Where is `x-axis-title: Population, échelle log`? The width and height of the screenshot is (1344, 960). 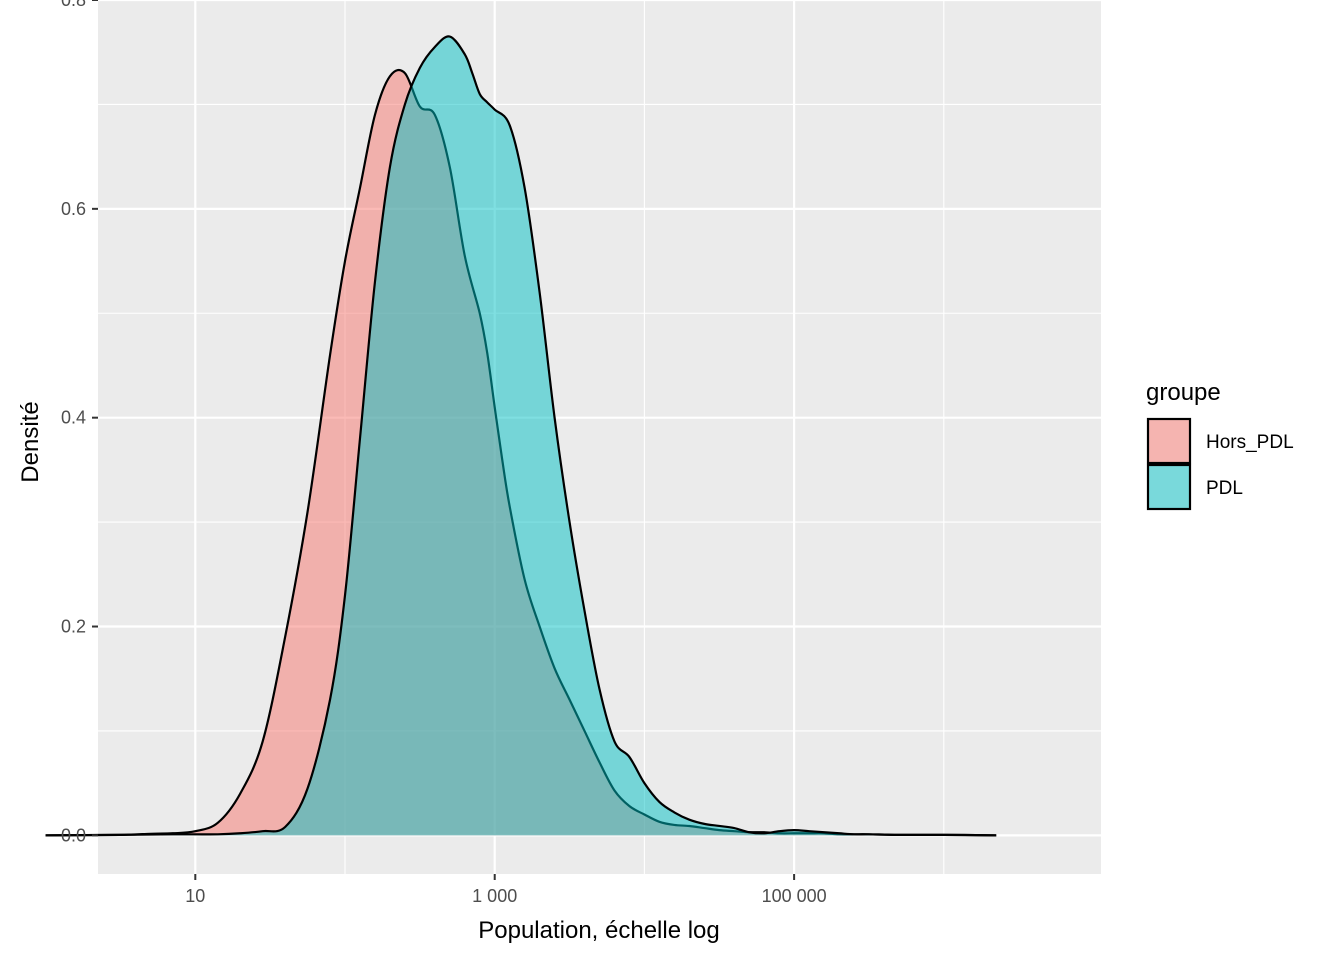
x-axis-title: Population, échelle log is located at coordinates (599, 930).